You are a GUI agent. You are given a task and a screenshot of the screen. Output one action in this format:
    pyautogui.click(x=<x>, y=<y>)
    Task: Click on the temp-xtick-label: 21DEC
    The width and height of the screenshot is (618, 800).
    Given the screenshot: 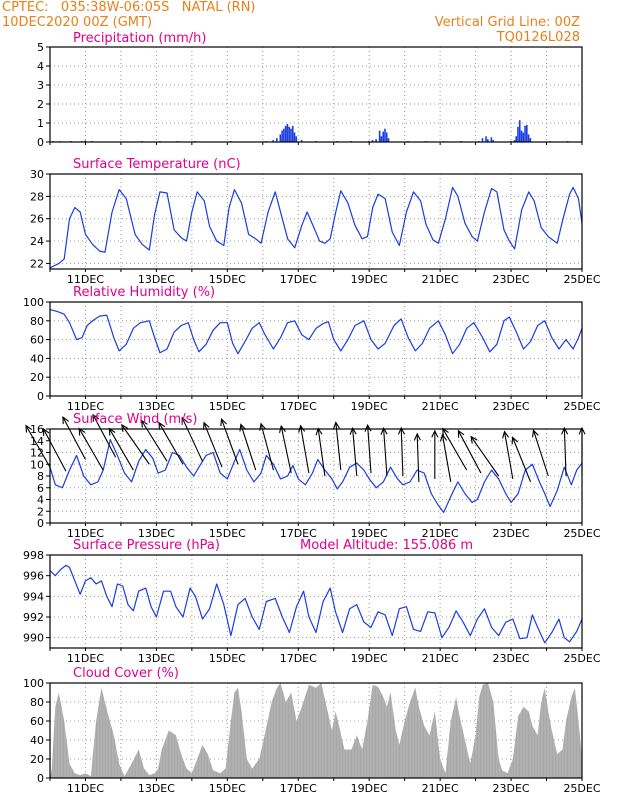 What is the action you would take?
    pyautogui.click(x=440, y=279)
    